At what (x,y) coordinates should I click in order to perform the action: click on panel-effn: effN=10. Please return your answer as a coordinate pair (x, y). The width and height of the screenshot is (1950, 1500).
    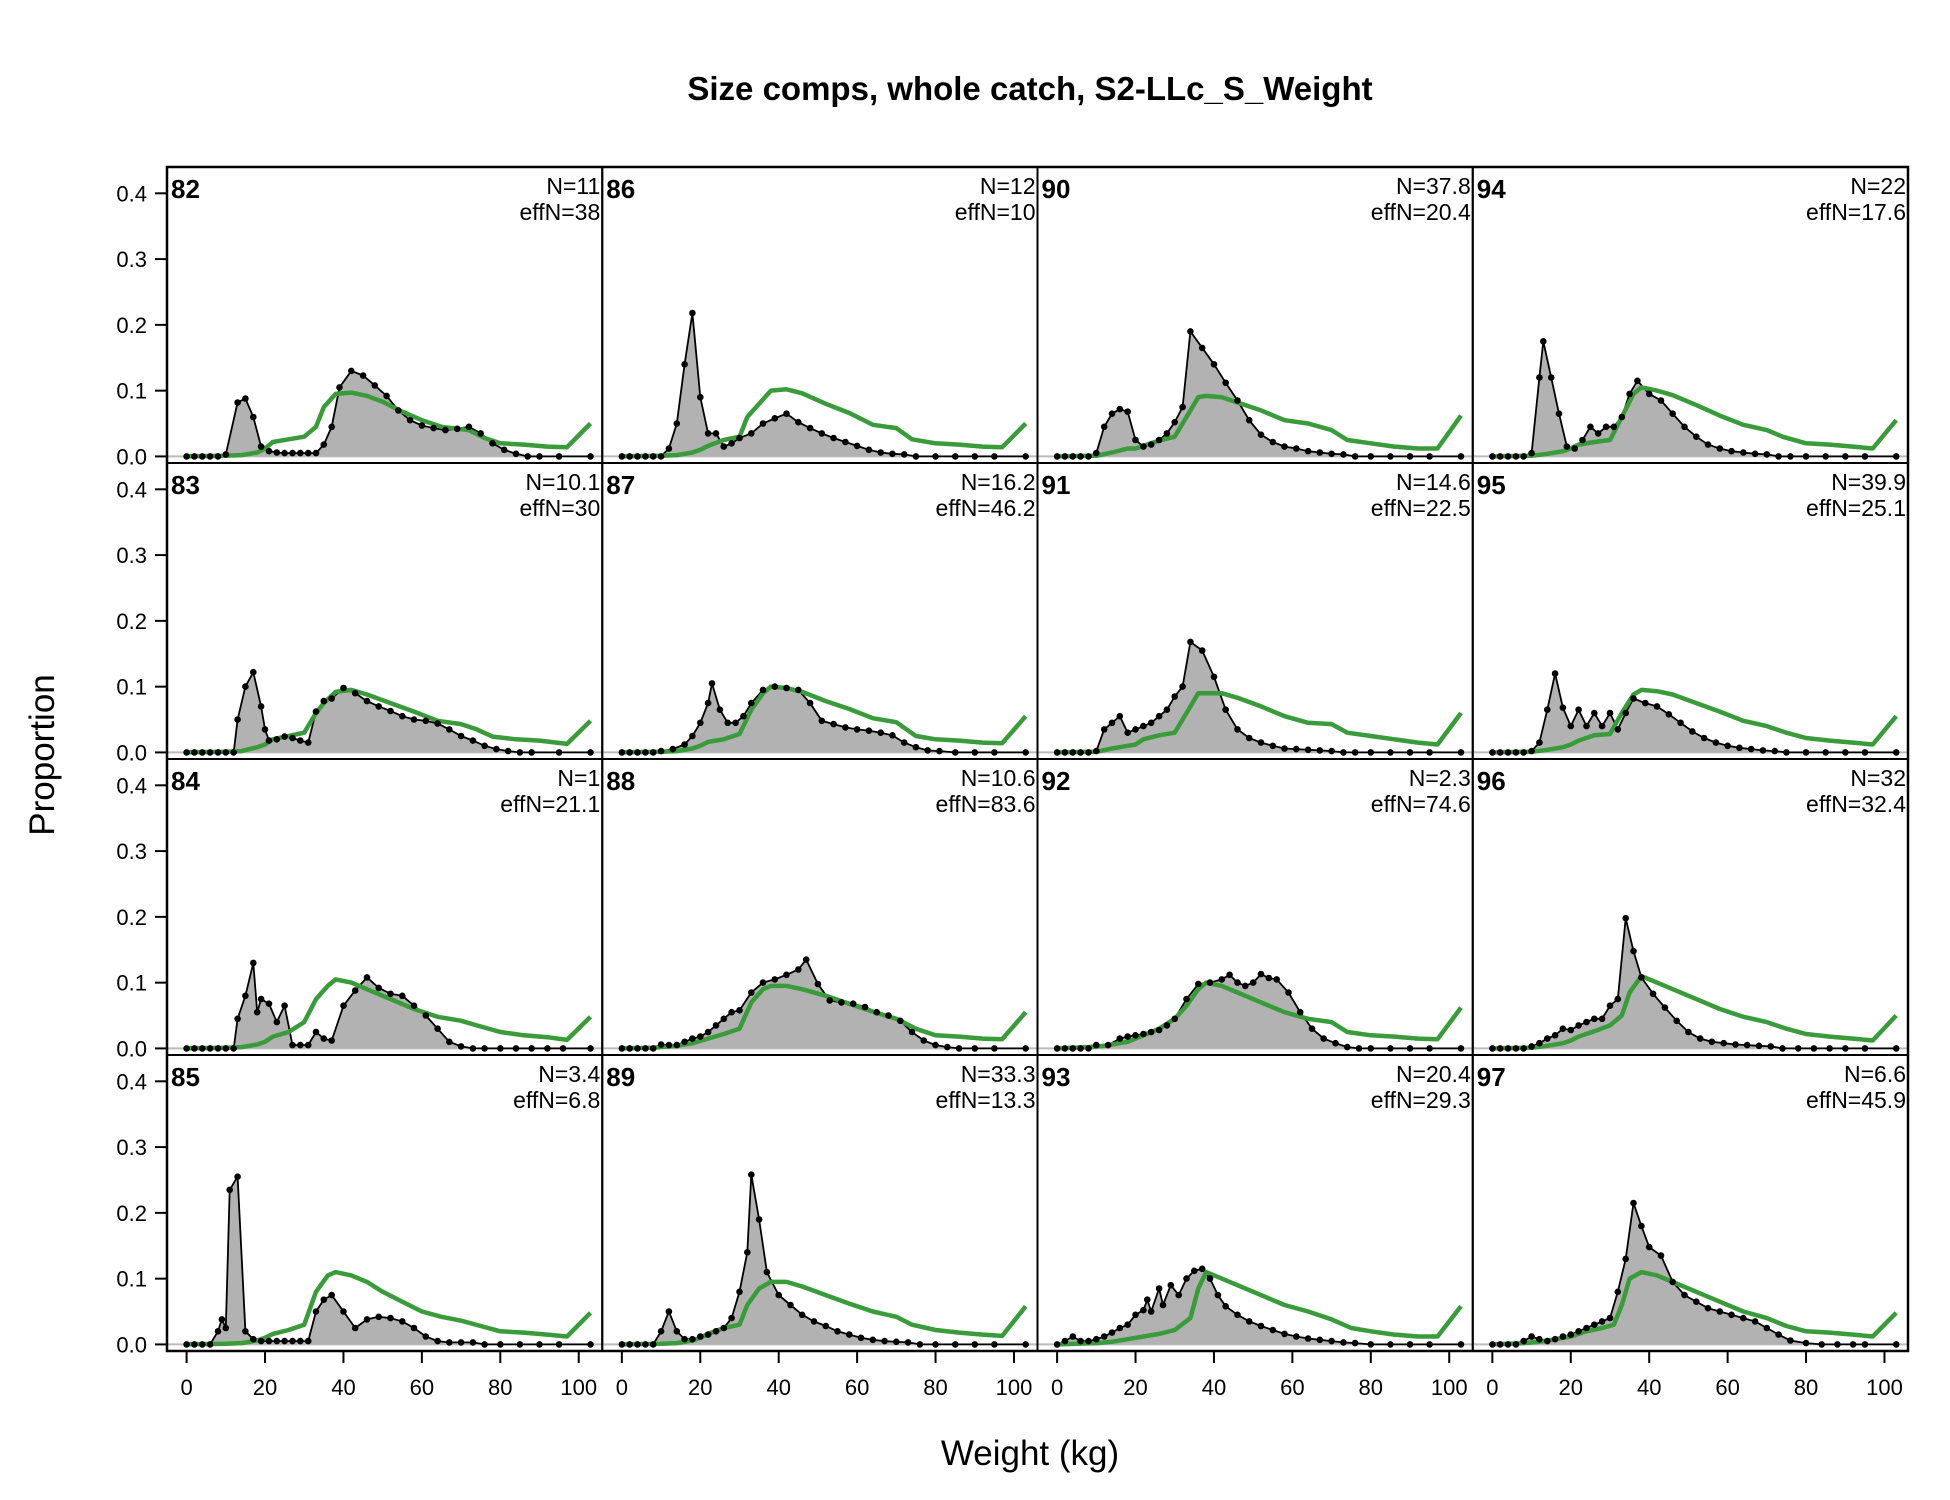
    Looking at the image, I should click on (995, 212).